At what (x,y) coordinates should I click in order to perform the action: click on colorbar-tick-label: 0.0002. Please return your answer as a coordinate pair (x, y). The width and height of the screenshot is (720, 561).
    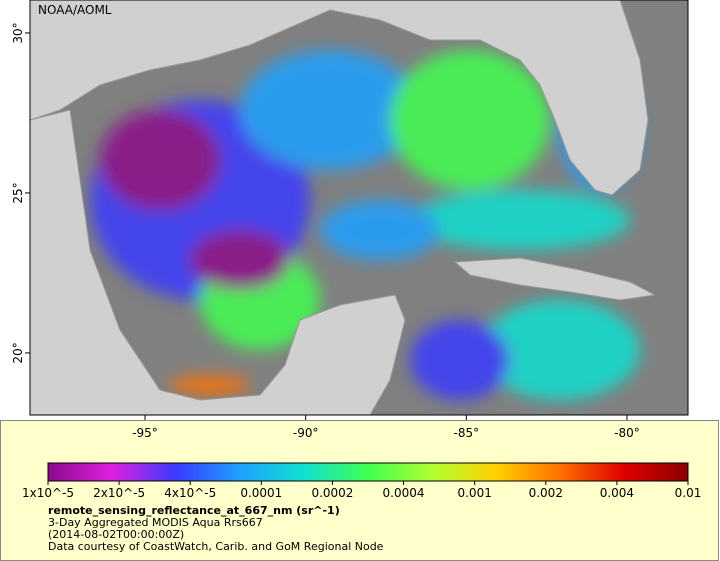
    Looking at the image, I should click on (332, 493).